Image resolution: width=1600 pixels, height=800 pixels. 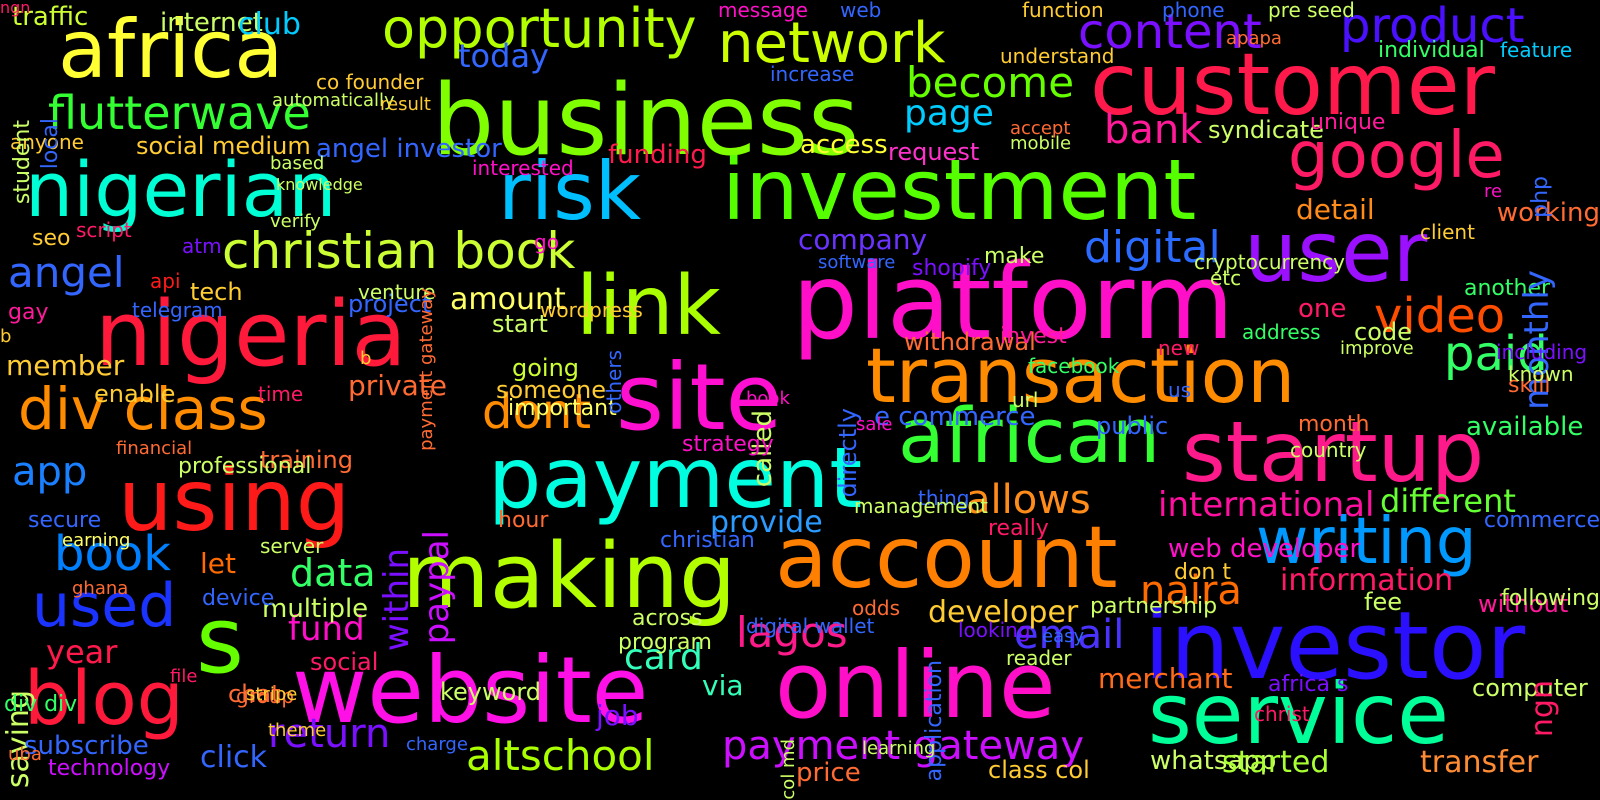 I want to click on word-another: another, so click(x=1507, y=288).